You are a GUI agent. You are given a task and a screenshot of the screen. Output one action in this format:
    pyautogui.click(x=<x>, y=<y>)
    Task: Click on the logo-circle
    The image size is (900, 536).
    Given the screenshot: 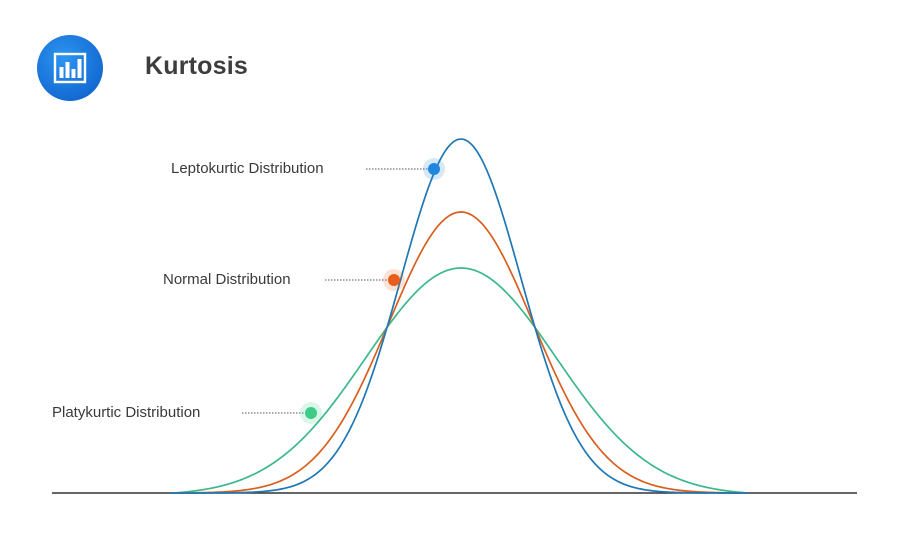 What is the action you would take?
    pyautogui.click(x=70, y=68)
    